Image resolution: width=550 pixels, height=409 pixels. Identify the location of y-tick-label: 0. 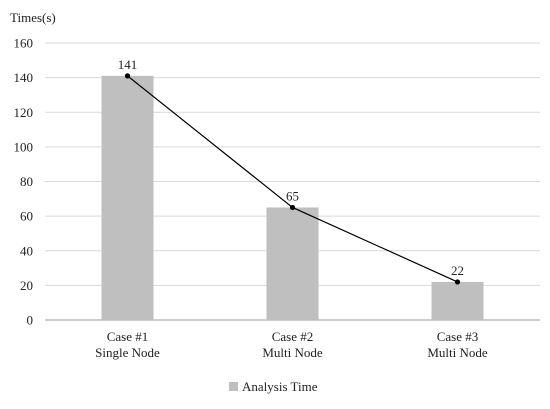
(30, 320).